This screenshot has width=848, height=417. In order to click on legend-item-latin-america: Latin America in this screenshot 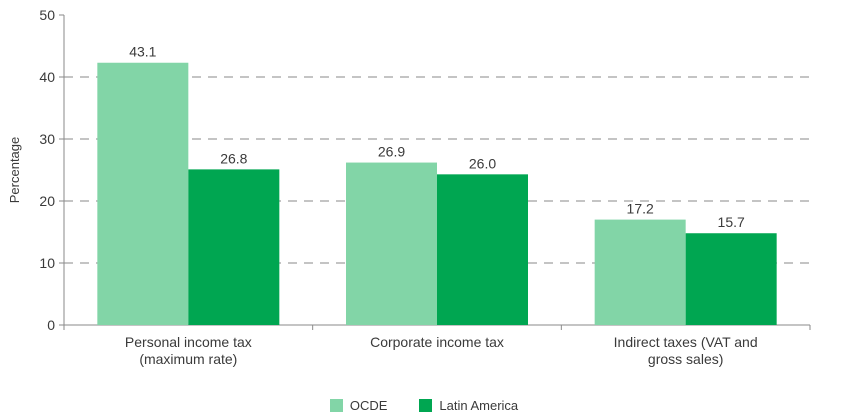, I will do `click(468, 405)`.